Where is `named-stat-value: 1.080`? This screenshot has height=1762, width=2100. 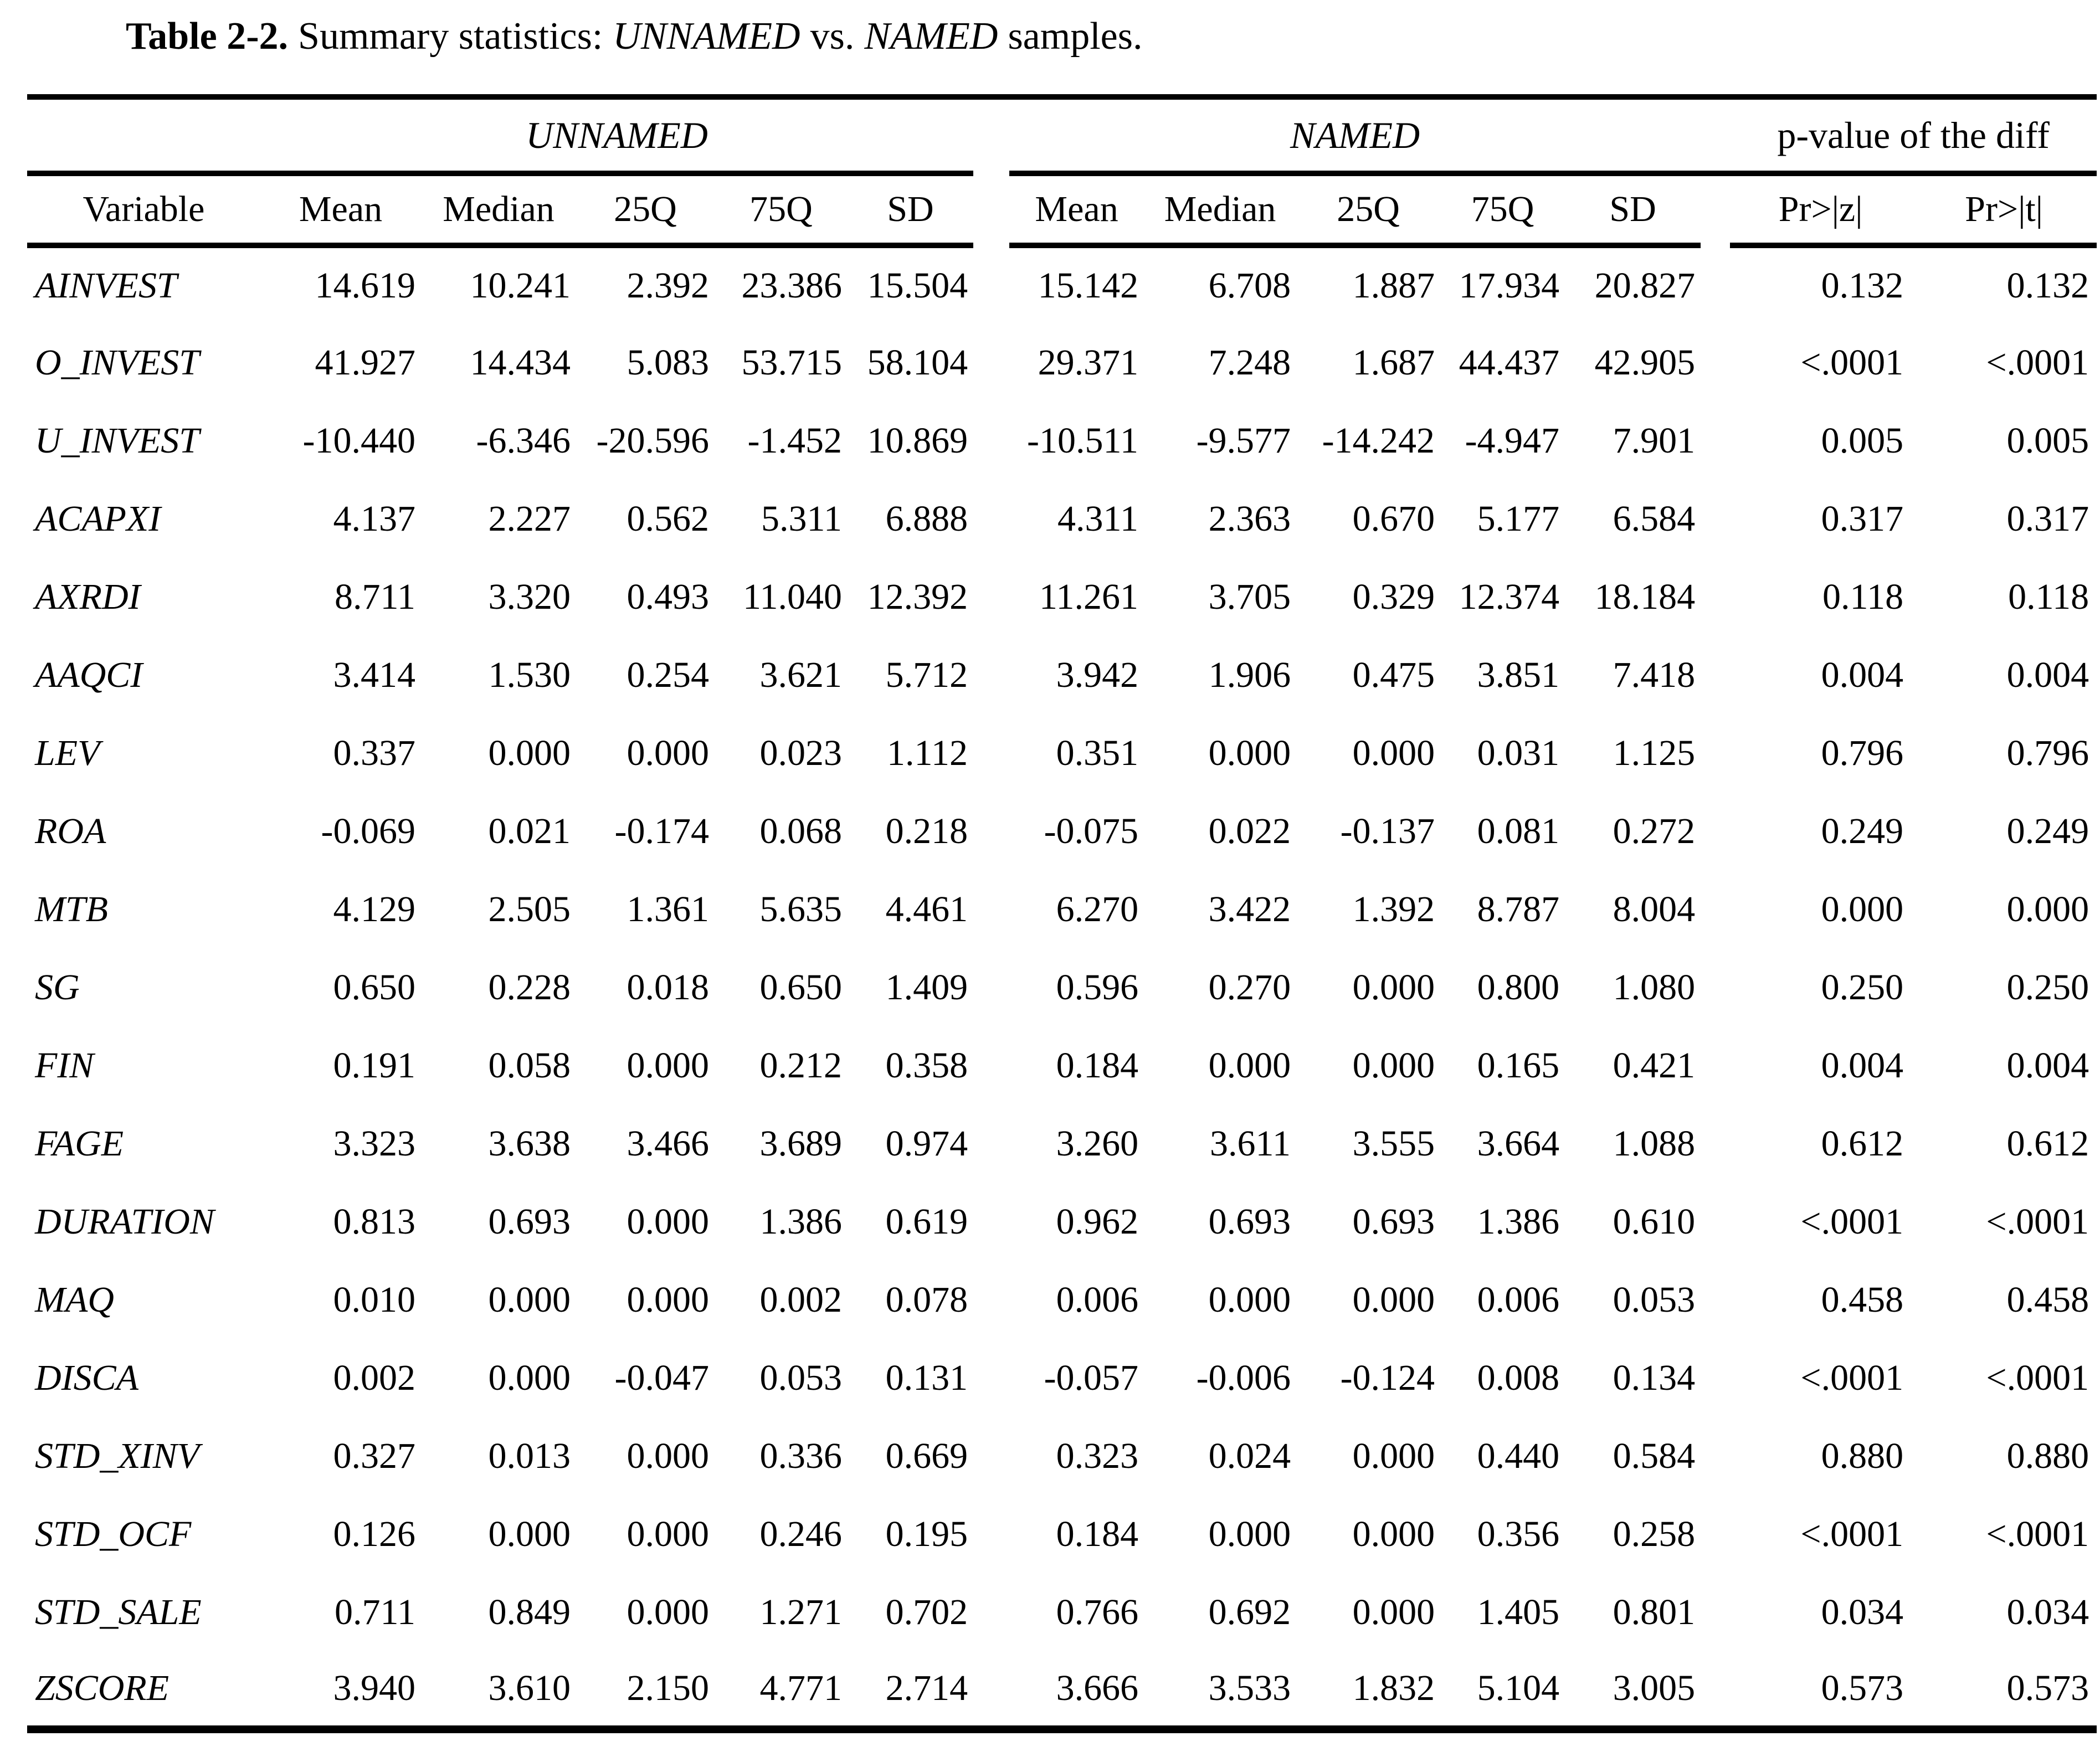 named-stat-value: 1.080 is located at coordinates (1654, 987).